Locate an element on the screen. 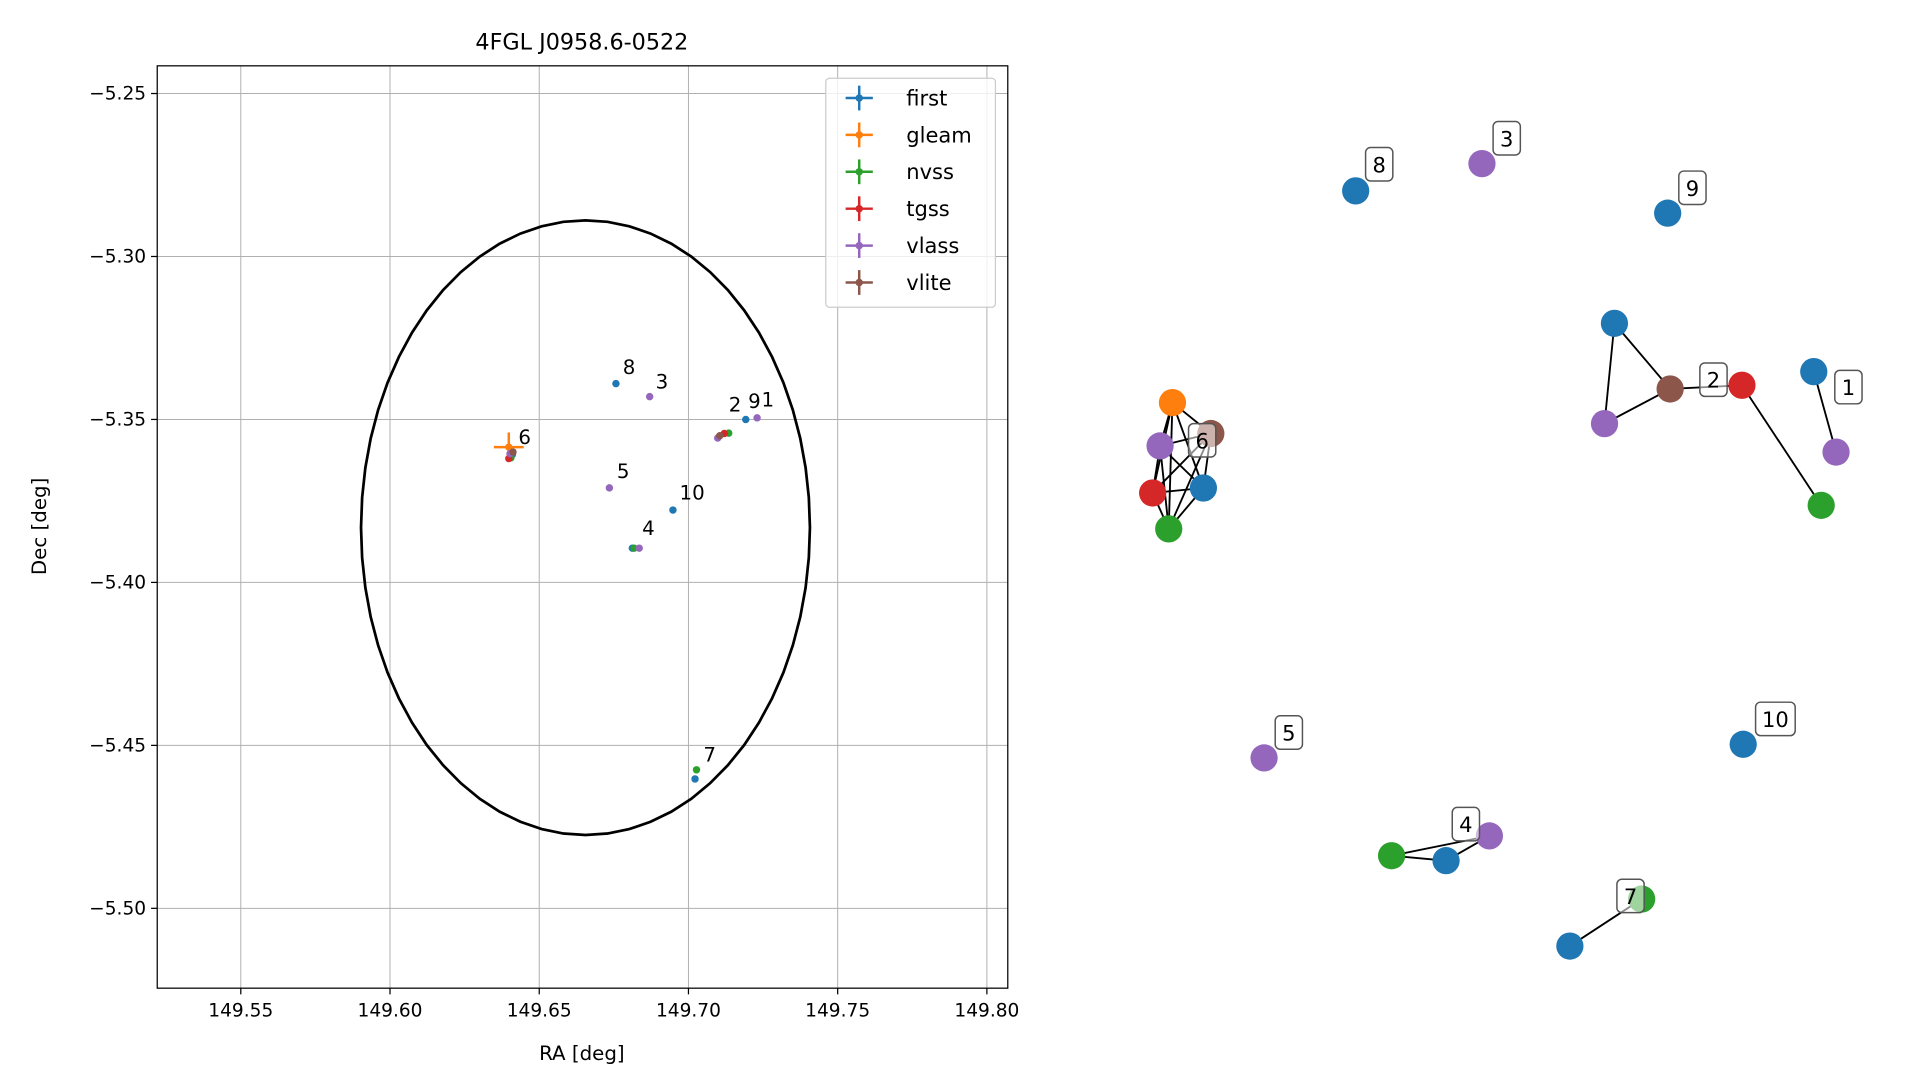  network-label-text: 5 is located at coordinates (1288, 733).